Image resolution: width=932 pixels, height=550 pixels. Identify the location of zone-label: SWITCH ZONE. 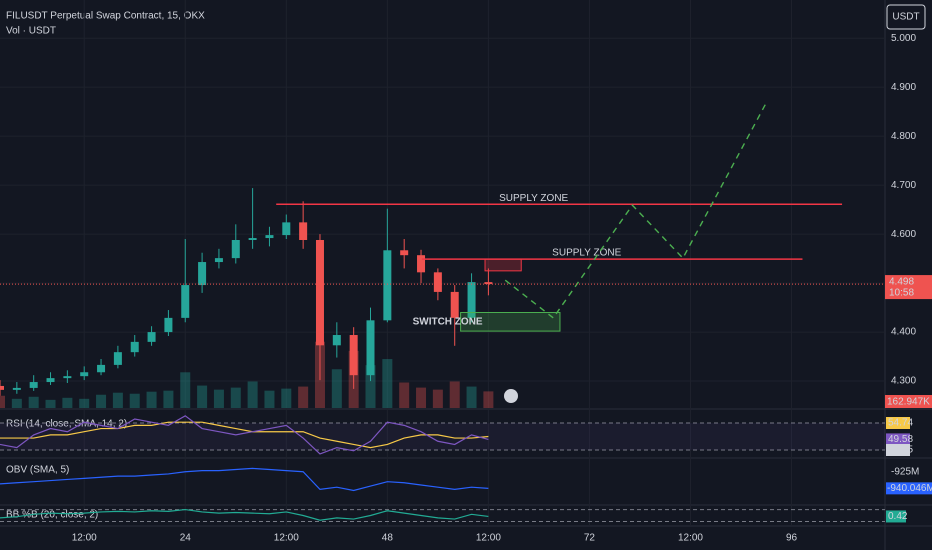
(448, 321).